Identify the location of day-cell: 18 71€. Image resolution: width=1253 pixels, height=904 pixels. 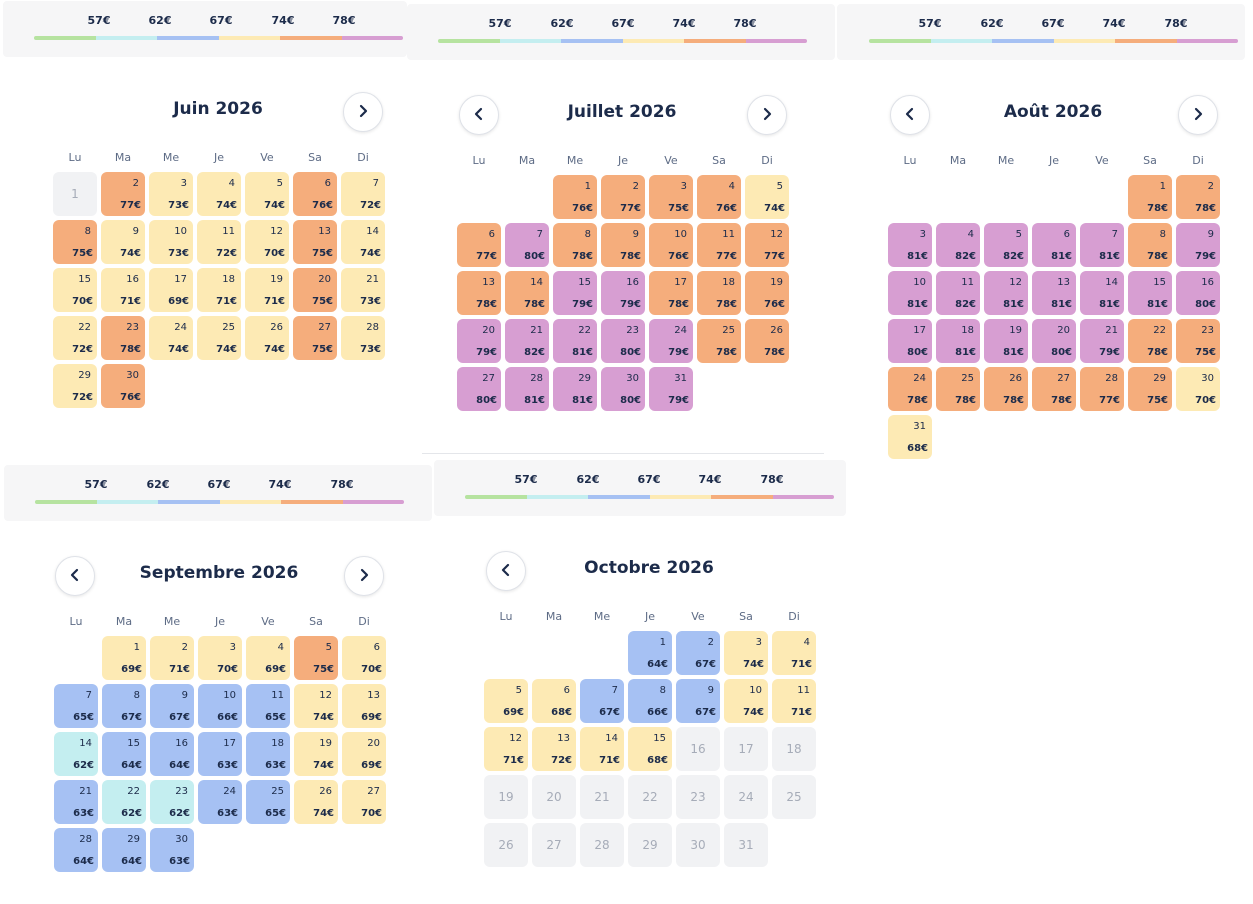
(219, 290).